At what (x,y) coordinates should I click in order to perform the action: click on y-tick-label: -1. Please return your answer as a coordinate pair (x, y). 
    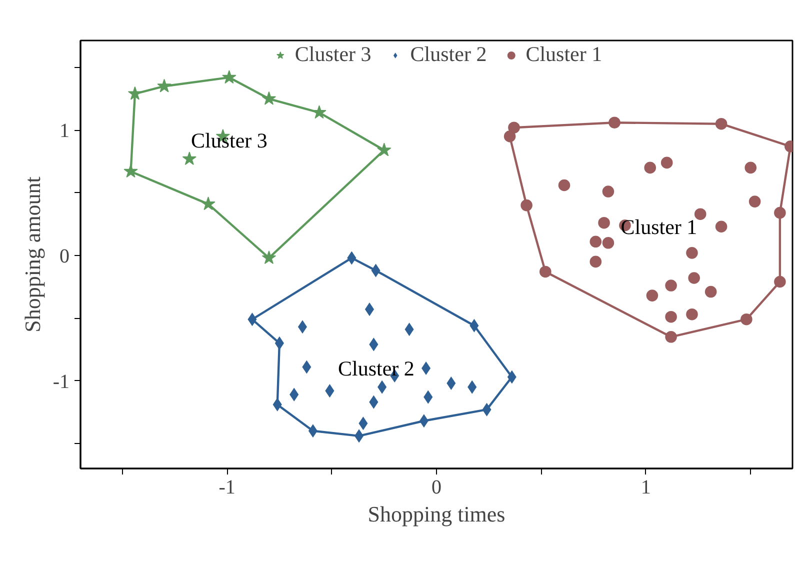
    Looking at the image, I should click on (61, 381).